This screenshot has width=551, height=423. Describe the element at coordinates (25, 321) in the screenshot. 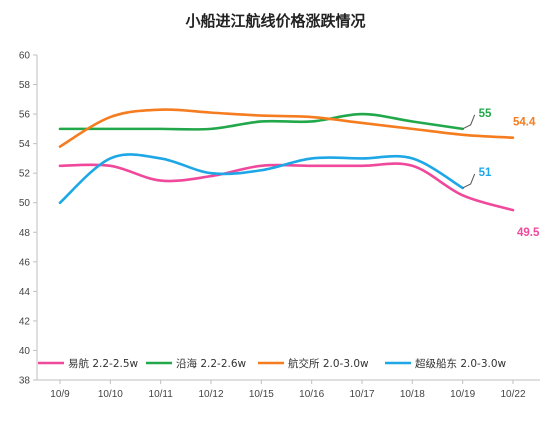

I see `y-tick-label: 42` at that location.